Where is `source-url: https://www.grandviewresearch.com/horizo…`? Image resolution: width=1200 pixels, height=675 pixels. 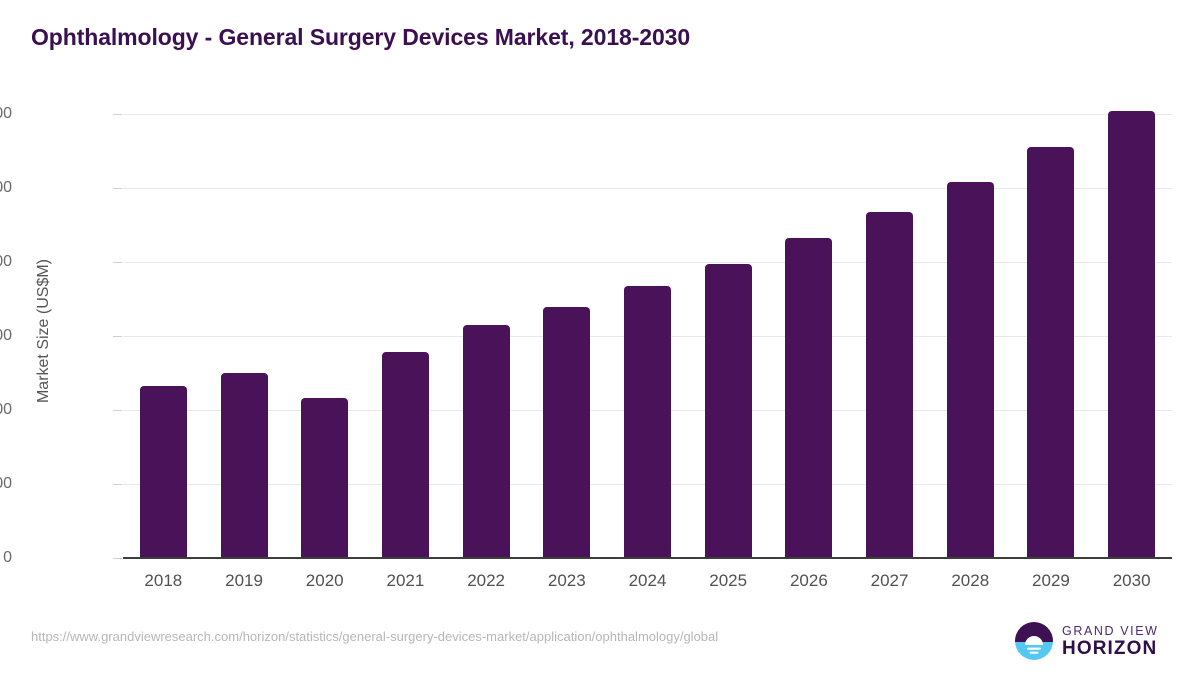
source-url: https://www.grandviewresearch.com/horizo… is located at coordinates (375, 636).